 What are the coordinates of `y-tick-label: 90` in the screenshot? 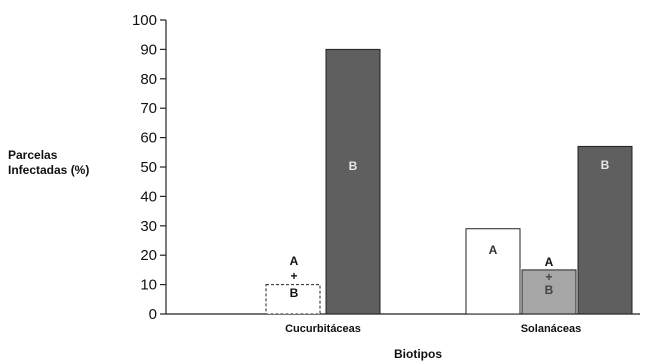 It's located at (148, 49).